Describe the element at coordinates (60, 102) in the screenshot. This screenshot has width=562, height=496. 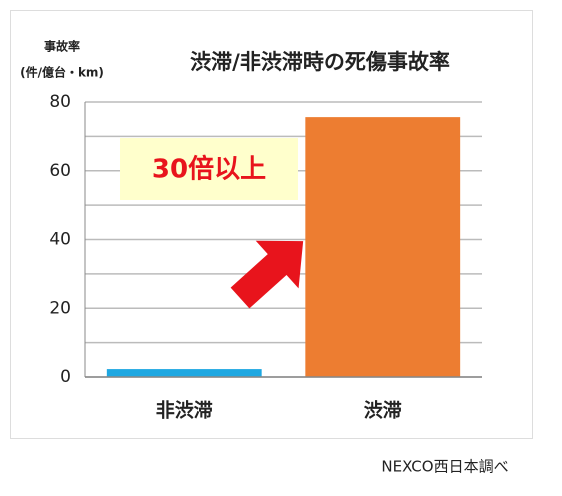
I see `y-tick-label: 80` at that location.